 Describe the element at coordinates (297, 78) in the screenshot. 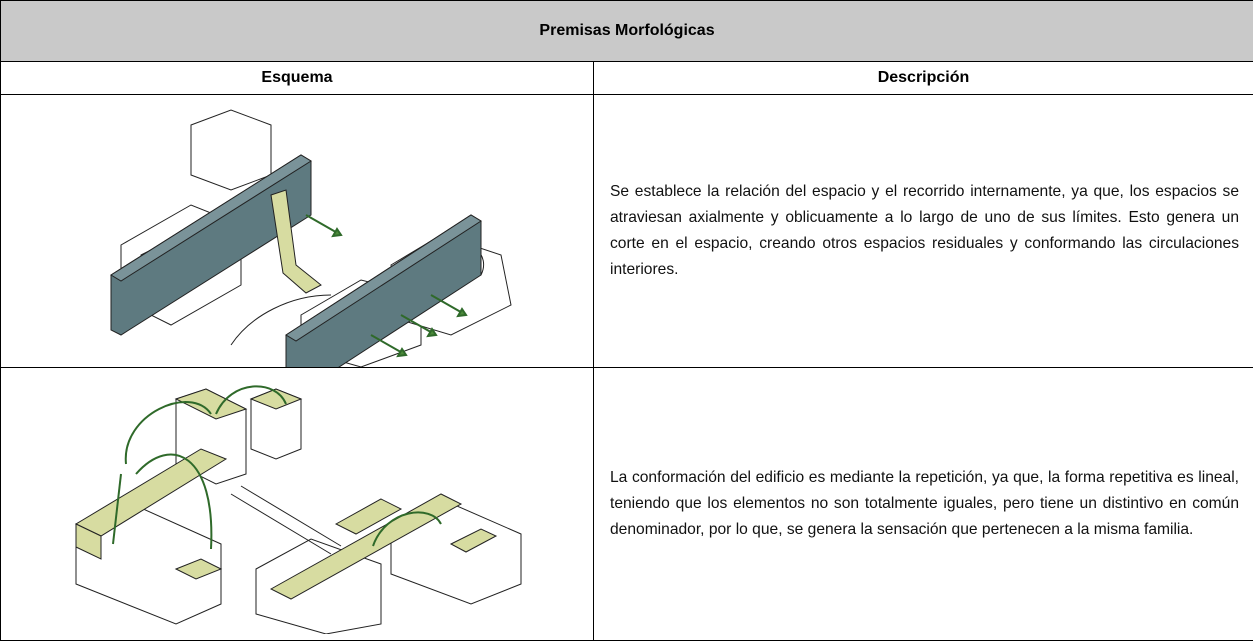

I see `column-header: Esquema` at that location.